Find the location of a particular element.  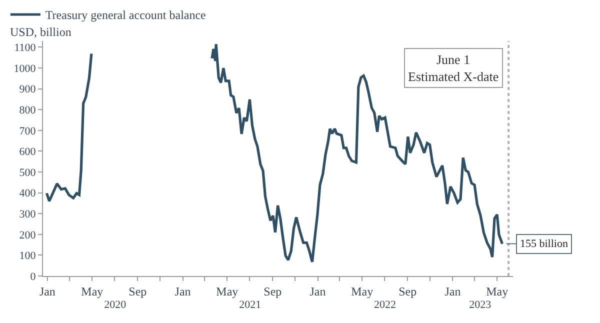

y-tick-label: 0 is located at coordinates (33, 276).